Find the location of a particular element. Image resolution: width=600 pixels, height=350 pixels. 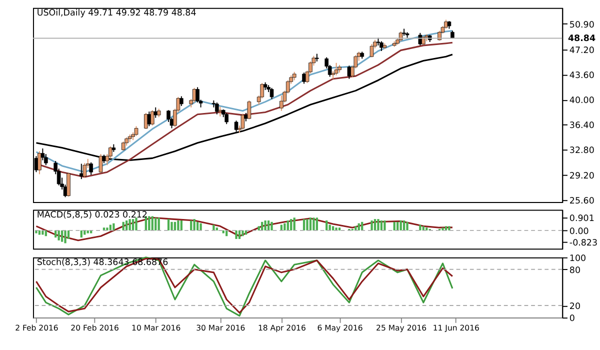

y-tick-label: 100 is located at coordinates (577, 259).